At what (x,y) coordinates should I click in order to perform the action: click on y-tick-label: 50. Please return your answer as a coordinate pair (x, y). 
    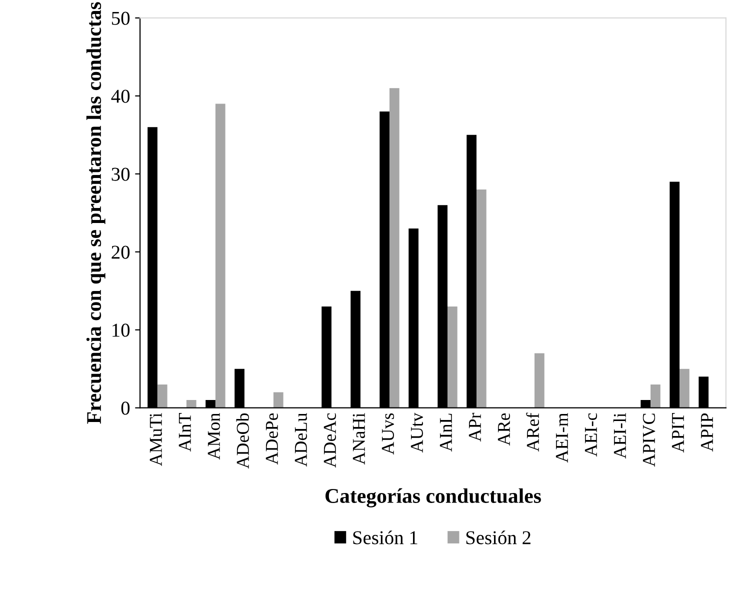
    Looking at the image, I should click on (121, 18).